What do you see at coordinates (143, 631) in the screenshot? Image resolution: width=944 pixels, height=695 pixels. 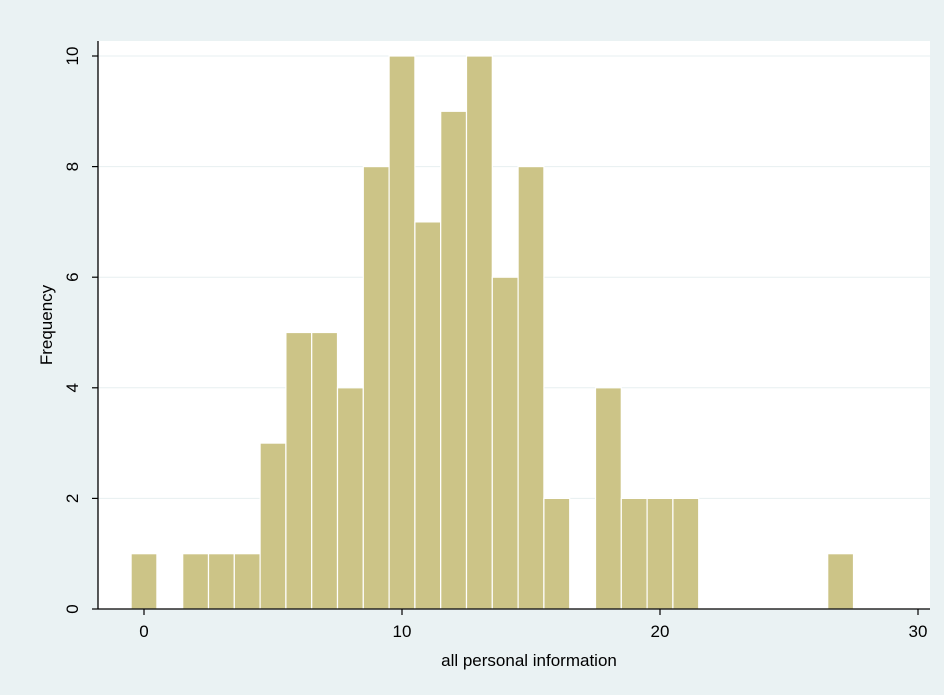 I see `x-tick-label: 0` at bounding box center [143, 631].